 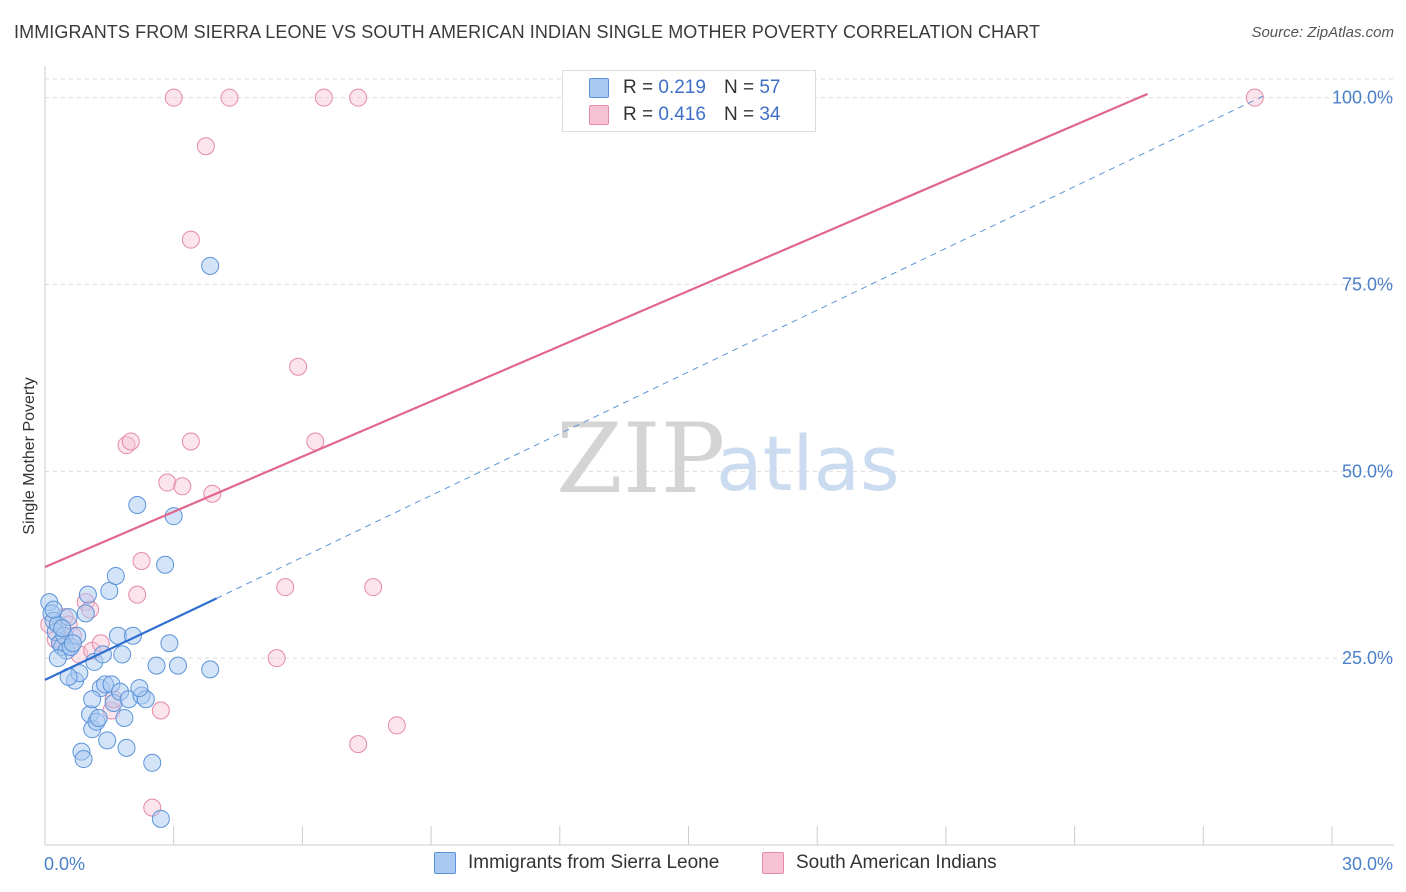 What do you see at coordinates (599, 88) in the screenshot?
I see `legend-swatch-blue` at bounding box center [599, 88].